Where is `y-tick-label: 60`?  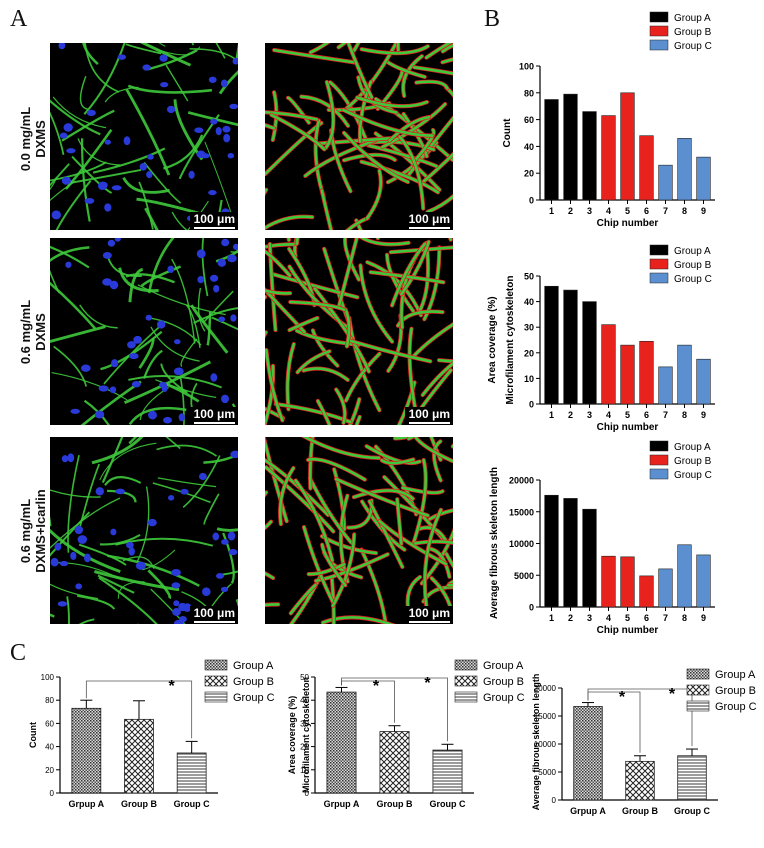
y-tick-label: 60 is located at coordinates (49, 723).